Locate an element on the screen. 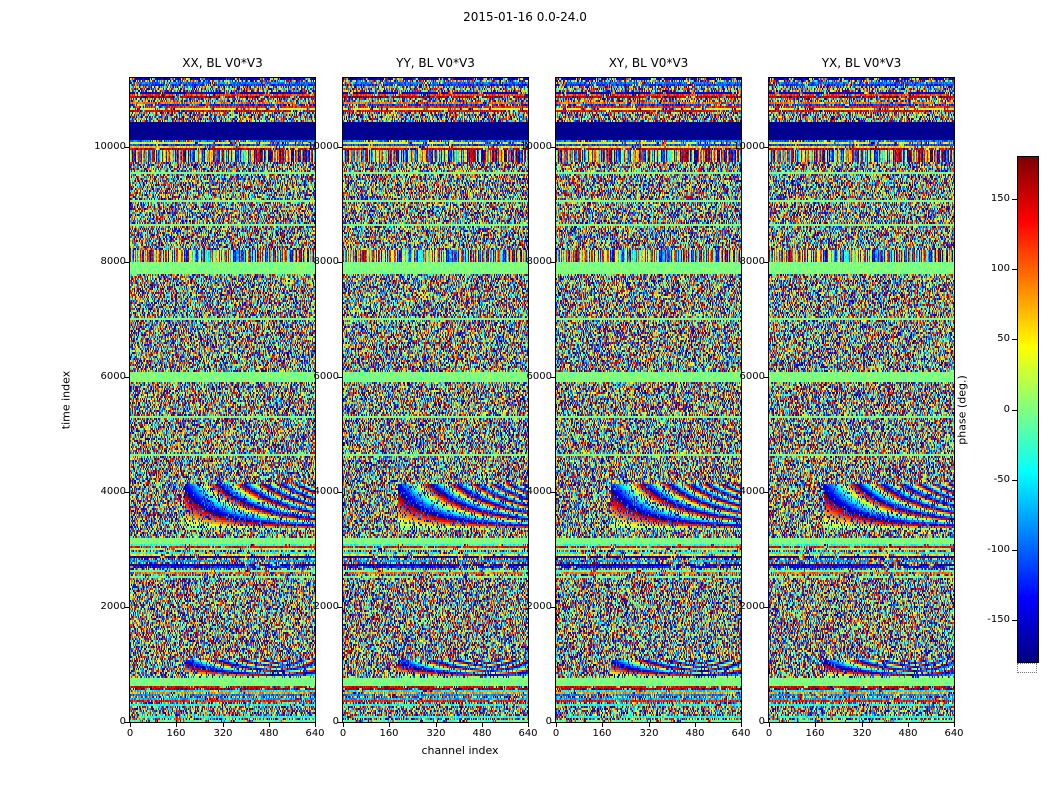  colorbar-gradient is located at coordinates (1028, 409).